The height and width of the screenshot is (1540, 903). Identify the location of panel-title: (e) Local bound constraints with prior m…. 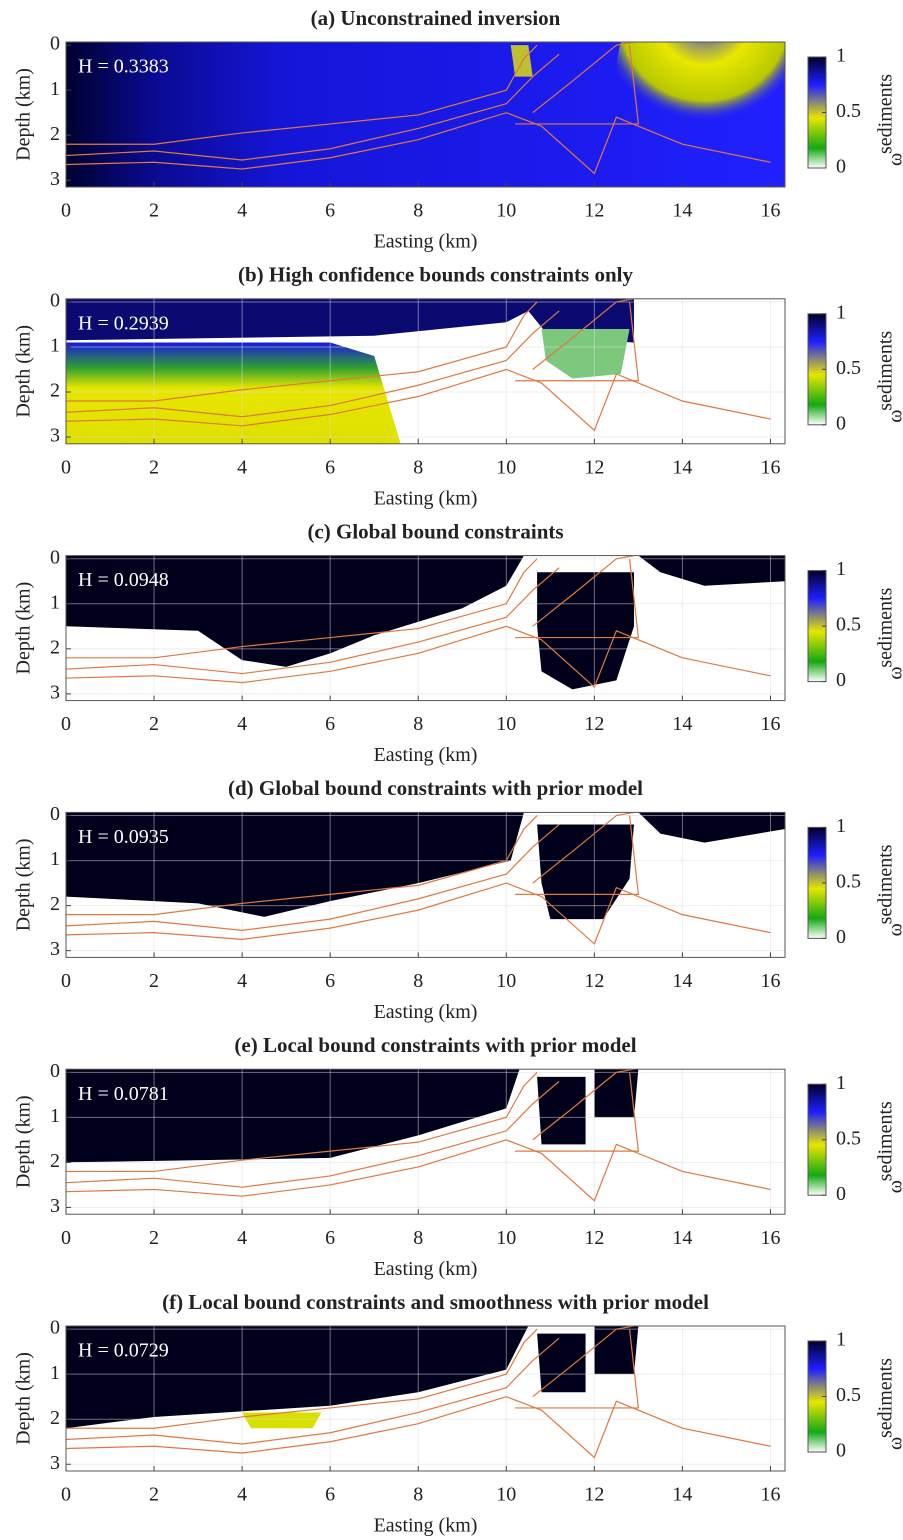
(435, 1045).